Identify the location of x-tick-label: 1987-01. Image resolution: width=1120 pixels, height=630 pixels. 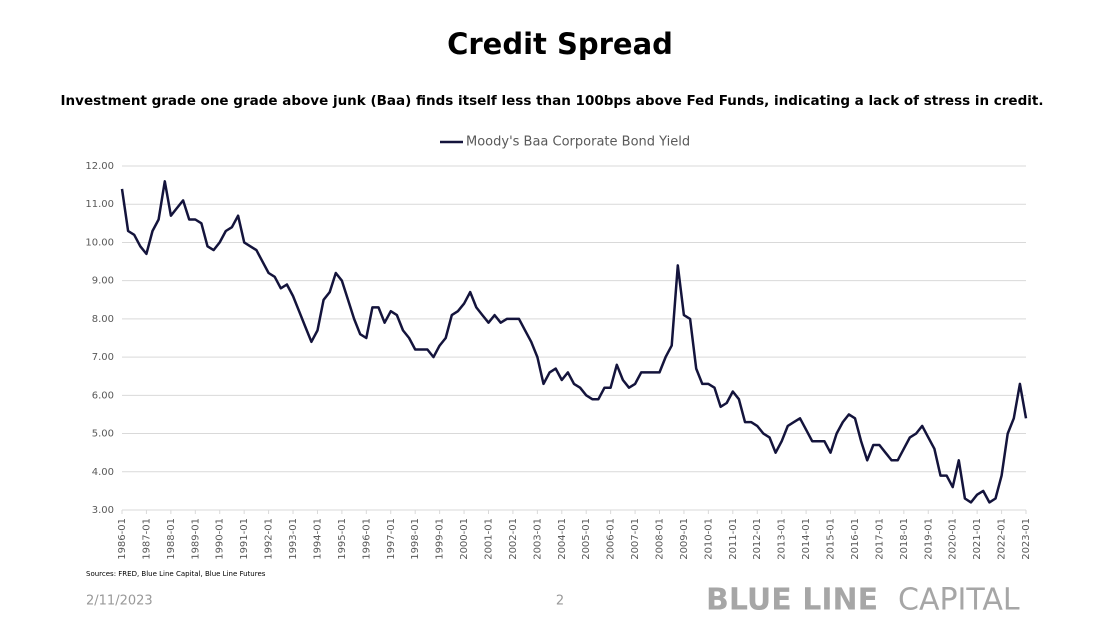
(146, 539).